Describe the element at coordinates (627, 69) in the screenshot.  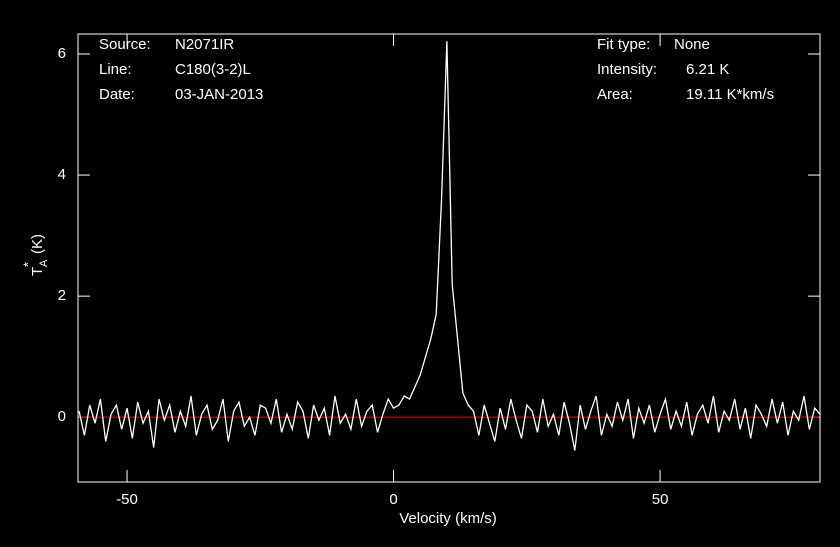
I see `annotation-label: Intensity:` at that location.